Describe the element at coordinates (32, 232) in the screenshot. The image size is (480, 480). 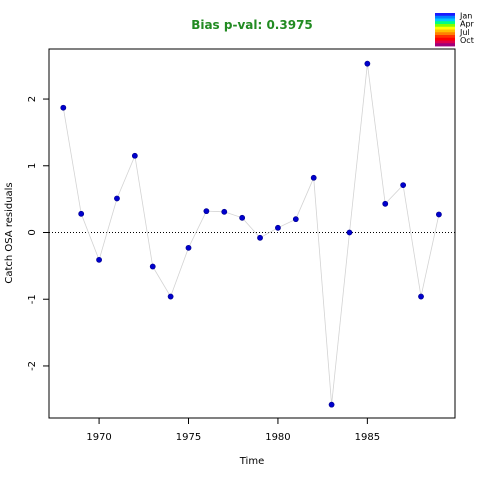
I see `y-tick-label: 0` at that location.